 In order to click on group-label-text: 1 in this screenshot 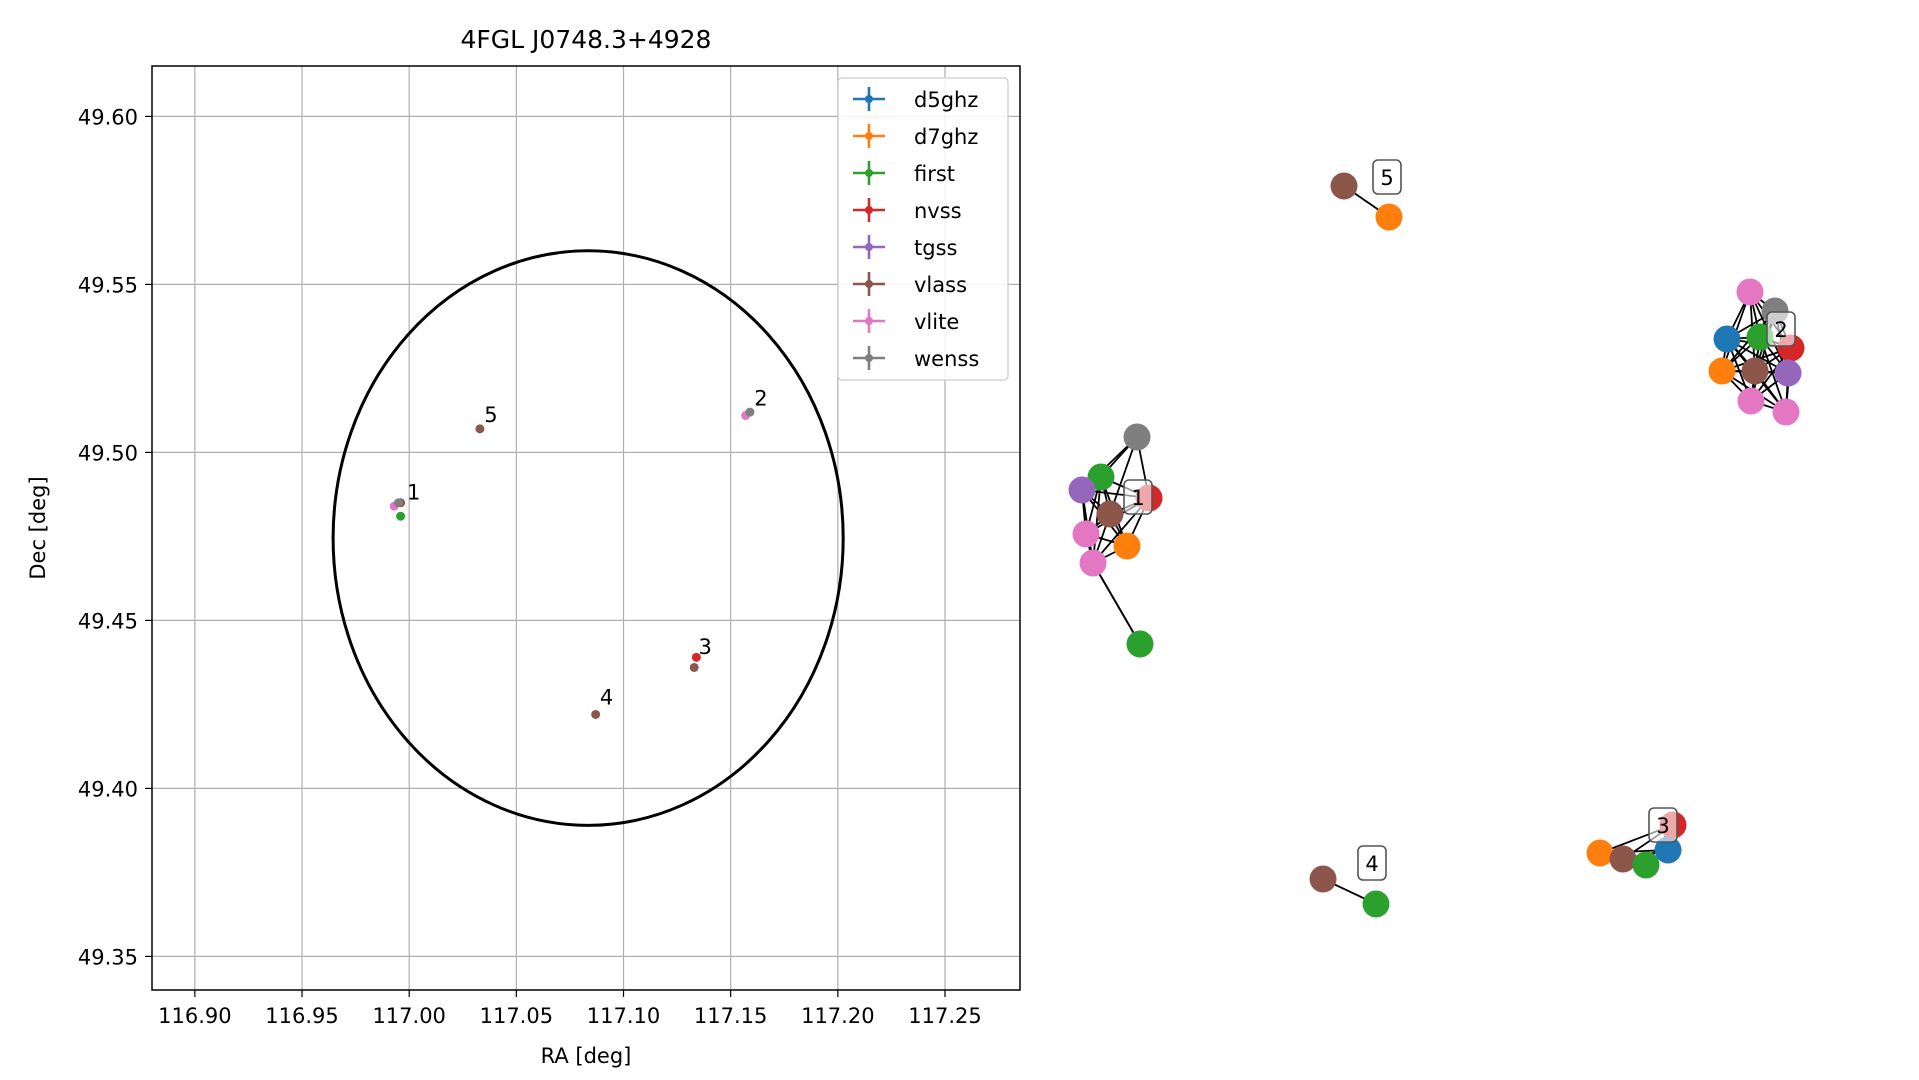, I will do `click(1137, 498)`.